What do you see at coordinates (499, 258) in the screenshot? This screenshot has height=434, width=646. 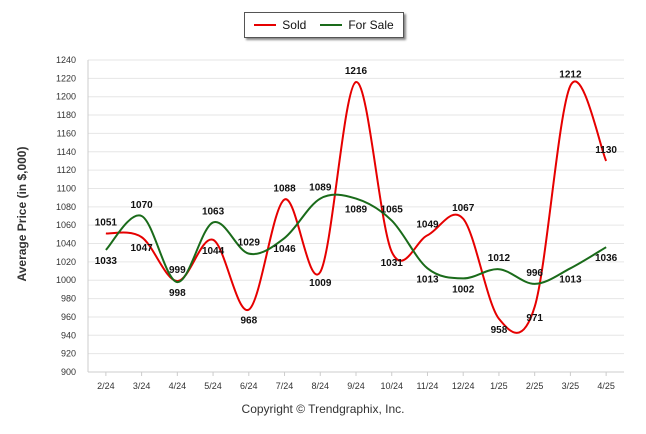 I see `data-label: 1012` at bounding box center [499, 258].